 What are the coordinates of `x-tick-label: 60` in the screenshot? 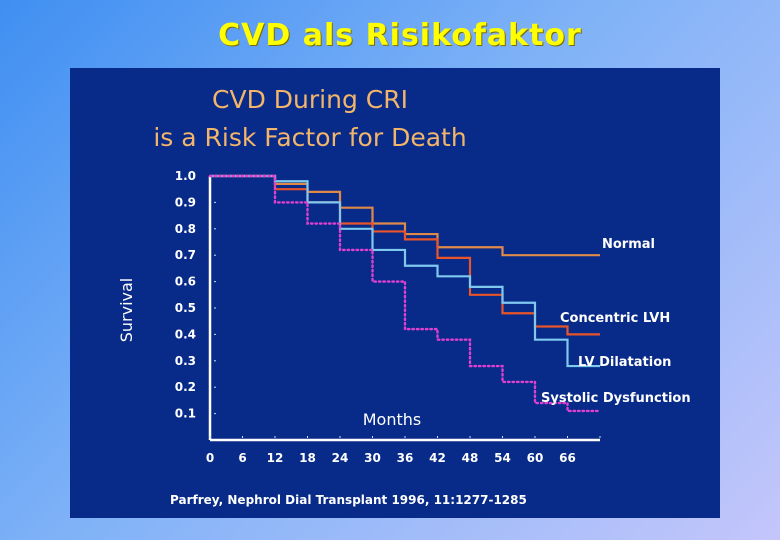 It's located at (535, 458).